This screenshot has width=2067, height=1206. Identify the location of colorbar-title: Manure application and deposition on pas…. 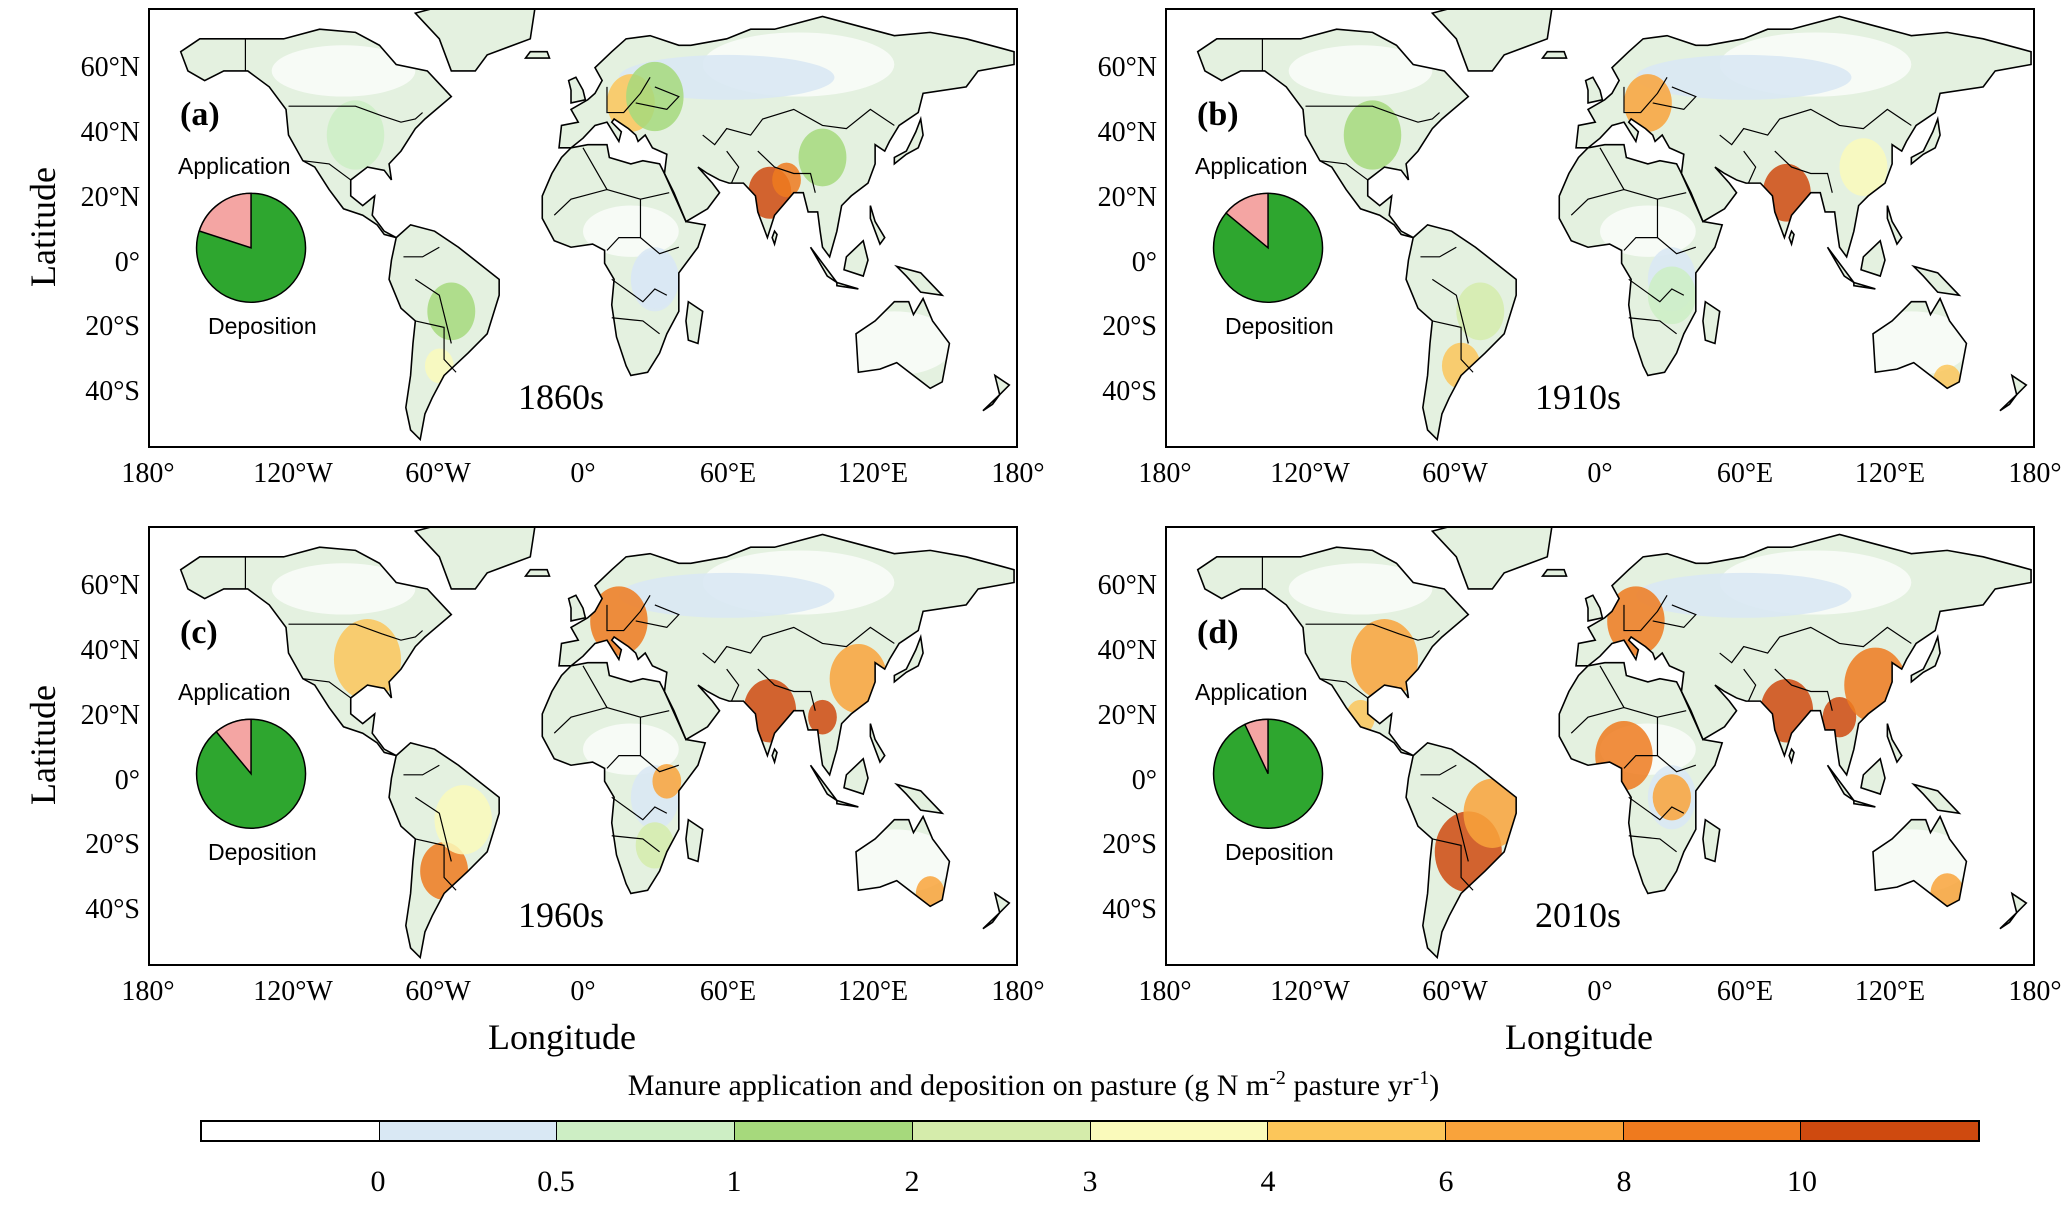
(1033, 1084).